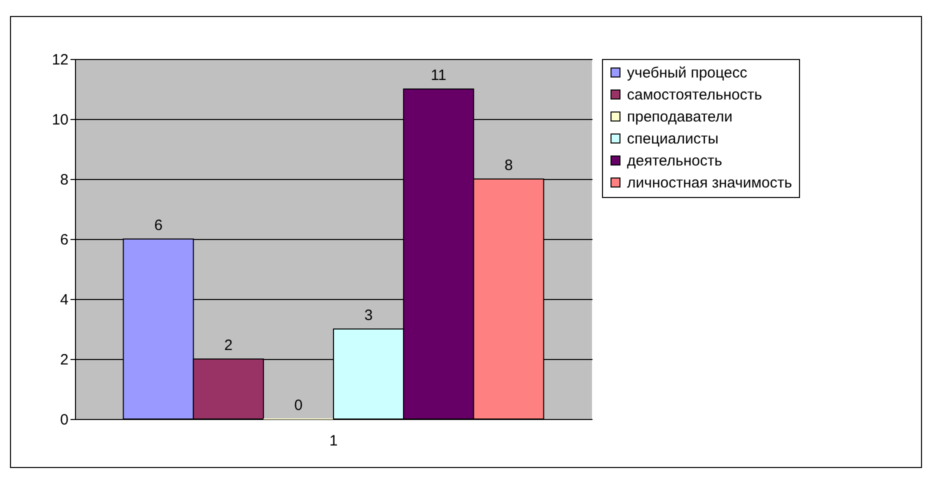  I want to click on y-tick-label: 8, so click(64, 180).